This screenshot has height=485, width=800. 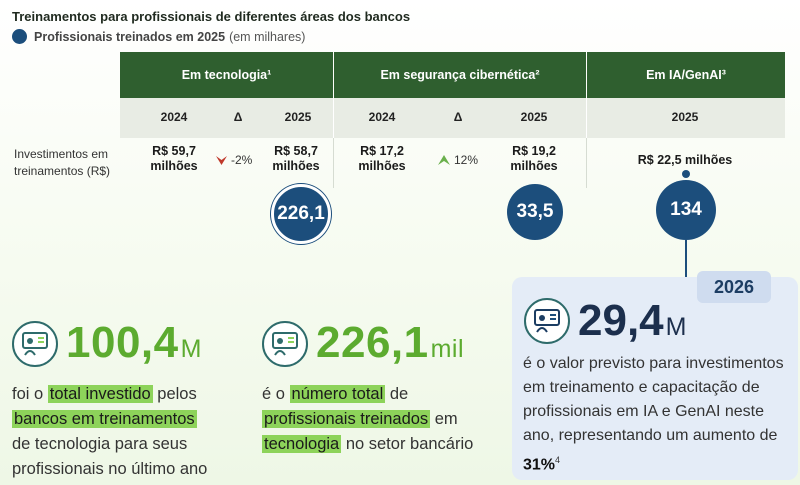 What do you see at coordinates (539, 465) in the screenshot?
I see `forecast-percent: 31%` at bounding box center [539, 465].